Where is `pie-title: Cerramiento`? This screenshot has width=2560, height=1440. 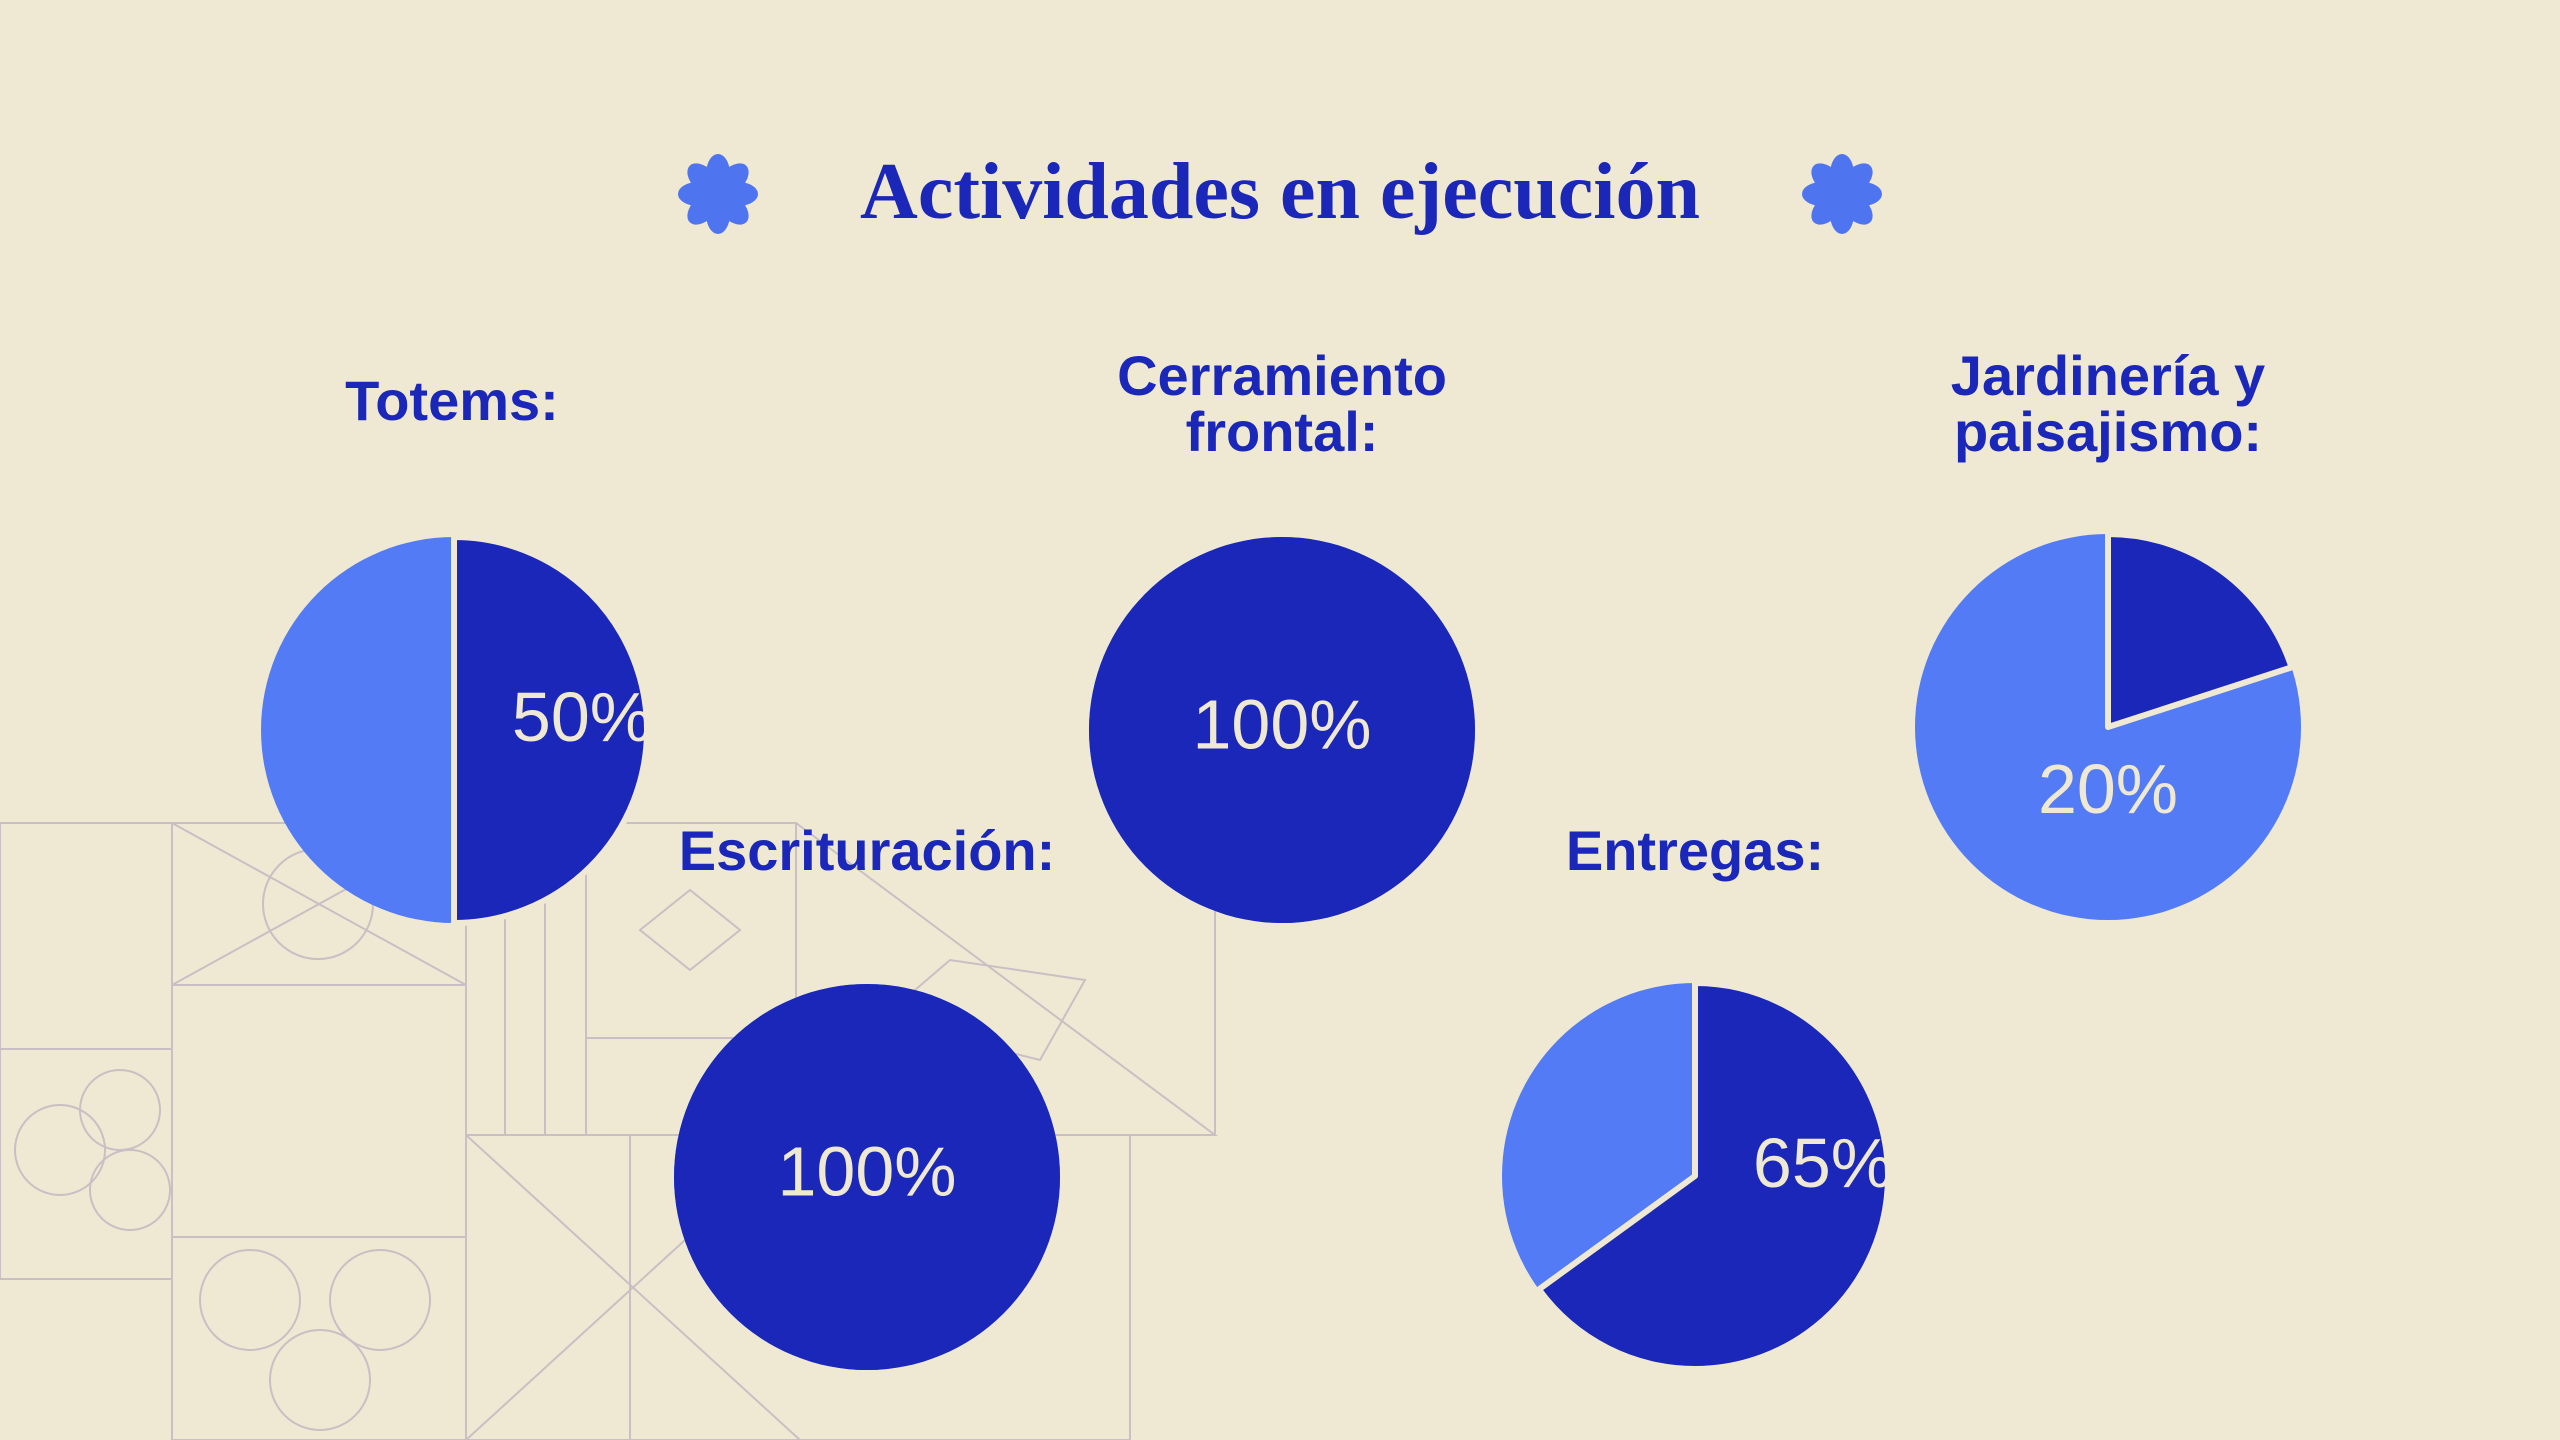
pie-title: Cerramiento is located at coordinates (1282, 375).